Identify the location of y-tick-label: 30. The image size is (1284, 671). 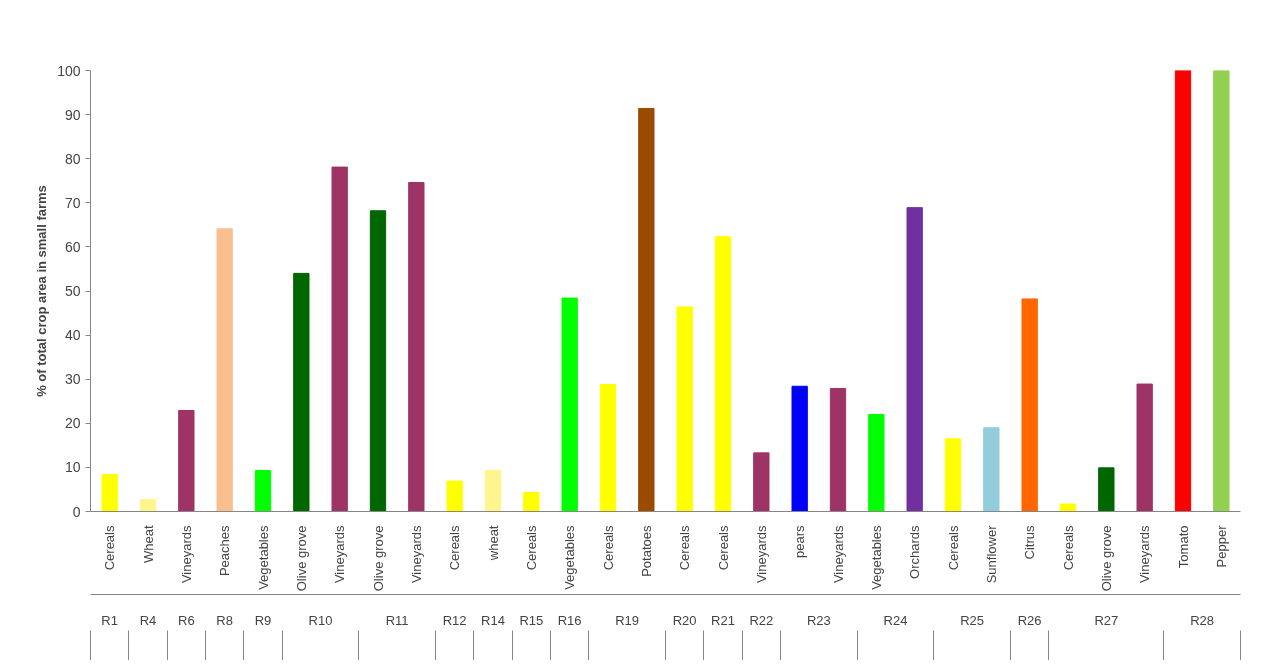
(72, 379).